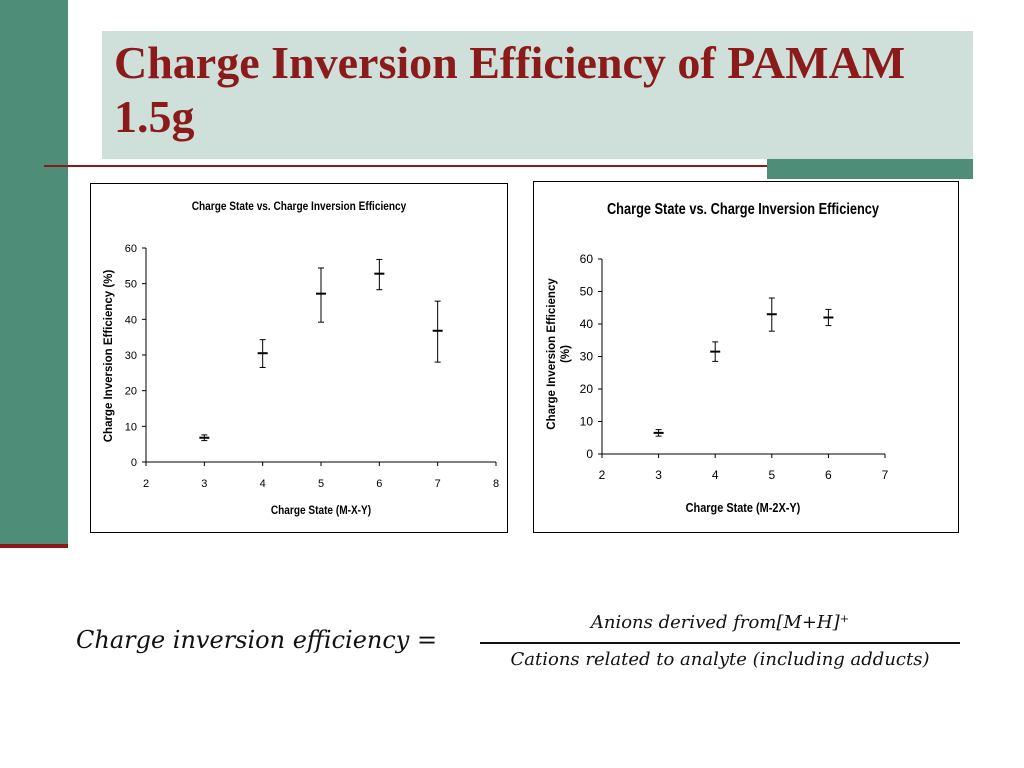  I want to click on chart-1-x-tick-label: 8, so click(496, 484).